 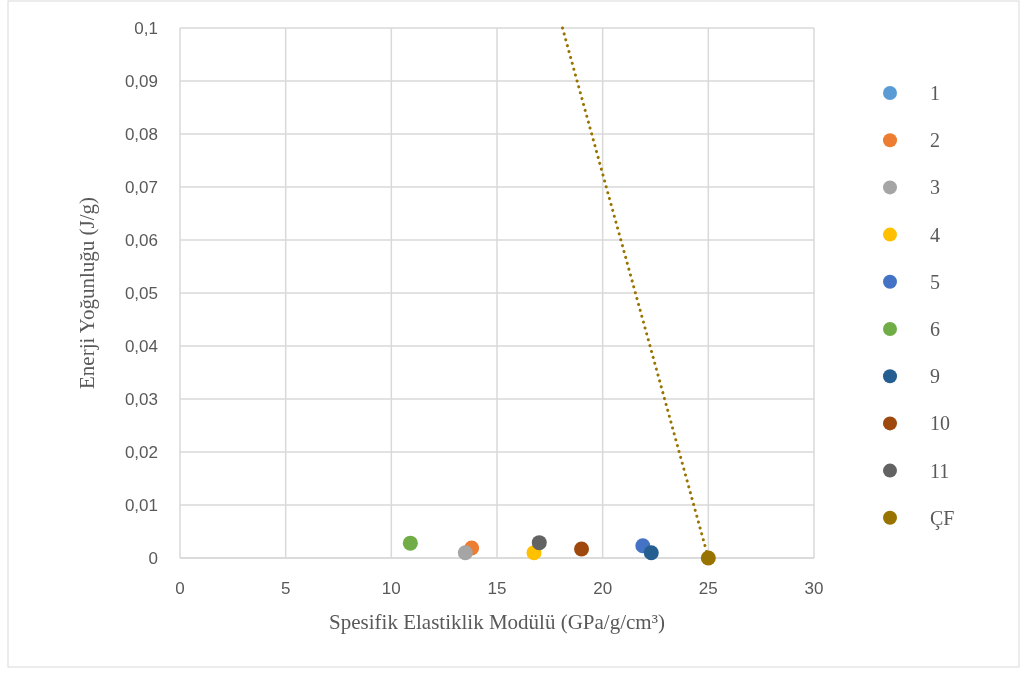 I want to click on y-tick-label: 0,07, so click(x=141, y=187).